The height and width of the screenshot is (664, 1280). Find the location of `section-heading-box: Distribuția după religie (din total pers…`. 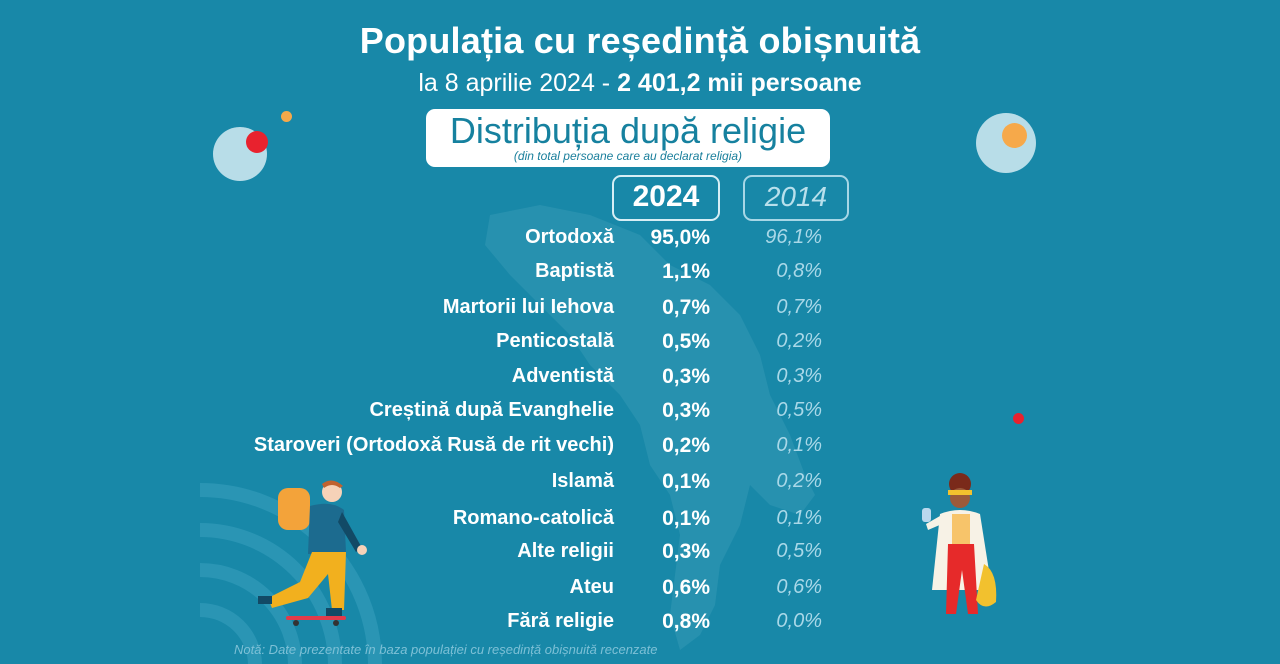

section-heading-box: Distribuția după religie (din total pers… is located at coordinates (628, 138).